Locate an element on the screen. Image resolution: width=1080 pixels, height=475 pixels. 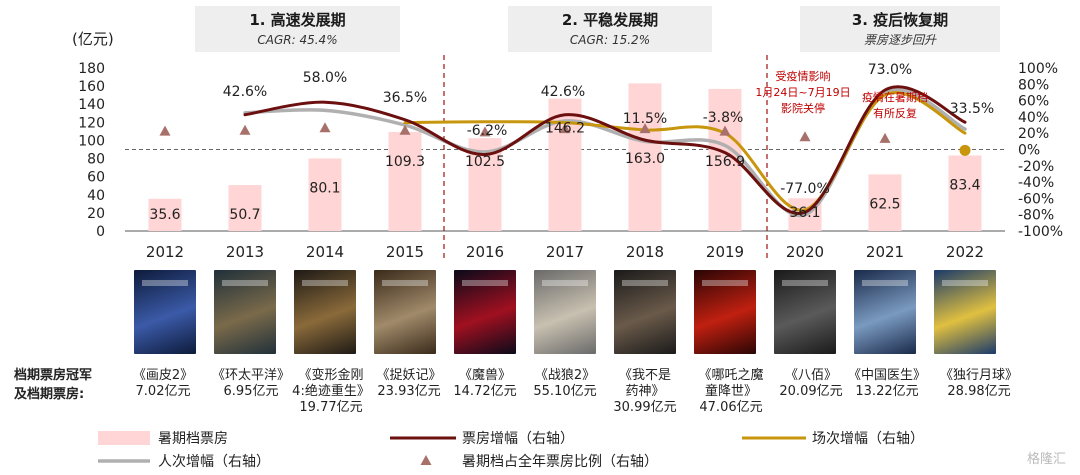
growth-pct-label: -3.8% is located at coordinates (723, 118).